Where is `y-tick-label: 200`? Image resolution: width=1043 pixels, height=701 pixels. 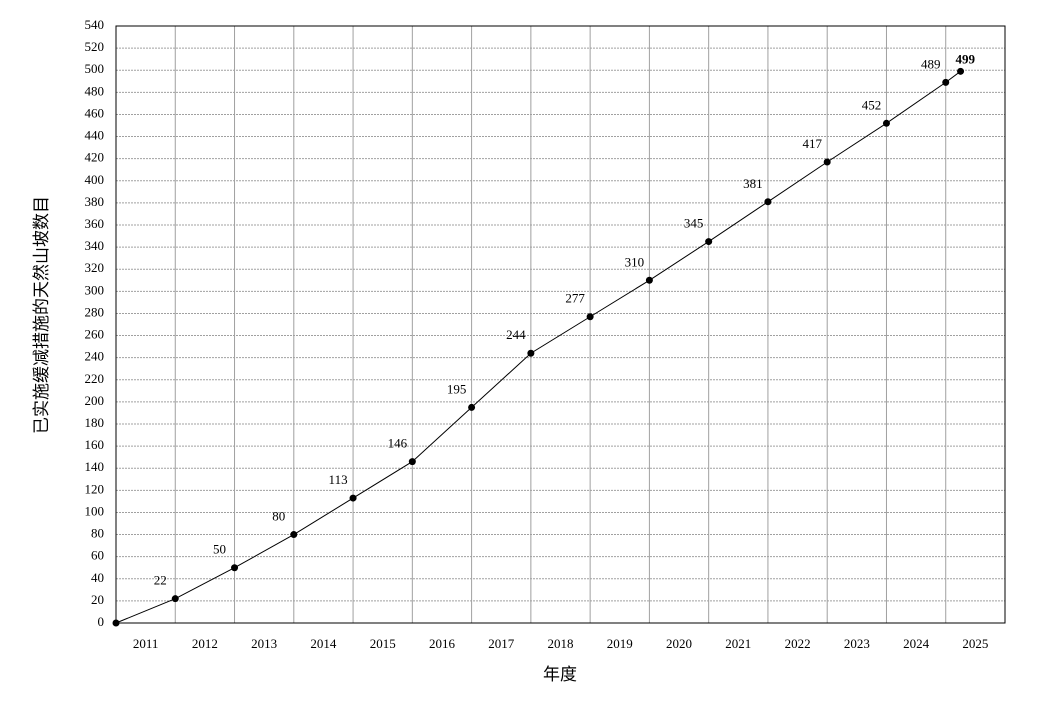 y-tick-label: 200 is located at coordinates (95, 400).